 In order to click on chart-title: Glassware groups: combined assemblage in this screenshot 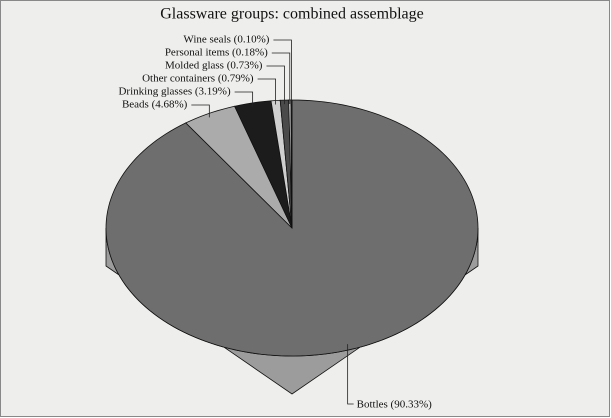, I will do `click(291, 14)`.